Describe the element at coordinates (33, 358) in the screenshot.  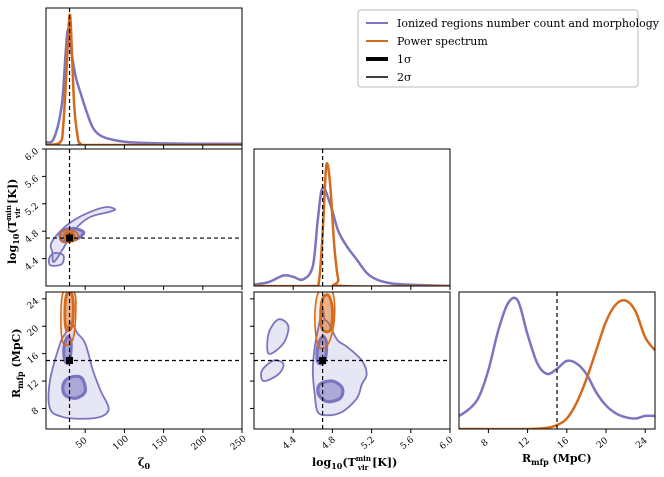
I see `y-tick-label-p31-2: 16` at that location.